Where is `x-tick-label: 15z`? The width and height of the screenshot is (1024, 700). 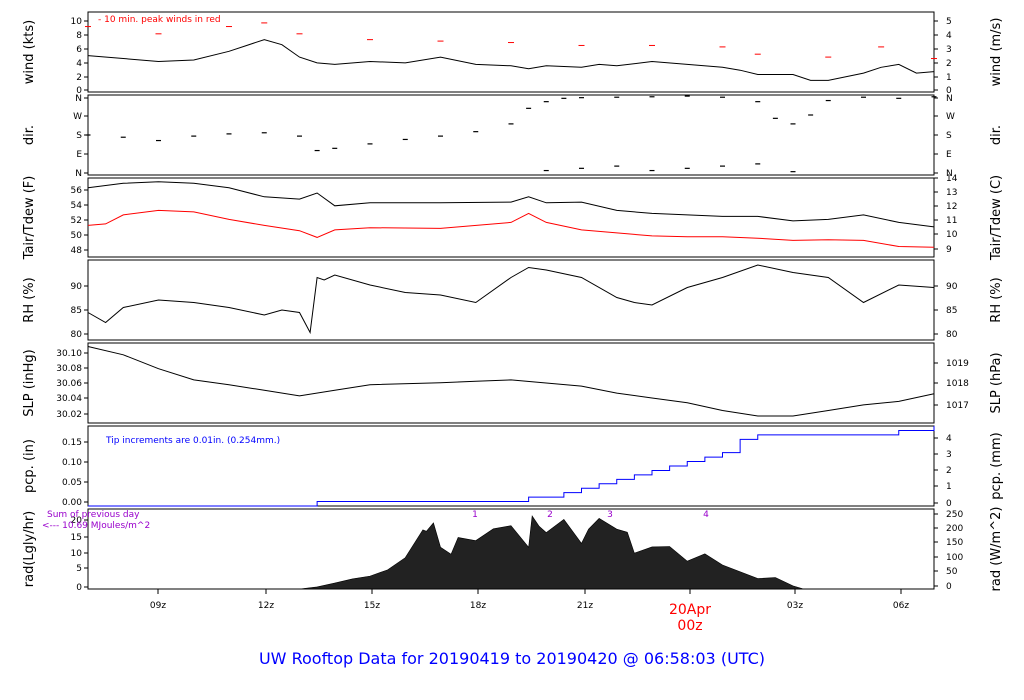 x-tick-label: 15z is located at coordinates (372, 606).